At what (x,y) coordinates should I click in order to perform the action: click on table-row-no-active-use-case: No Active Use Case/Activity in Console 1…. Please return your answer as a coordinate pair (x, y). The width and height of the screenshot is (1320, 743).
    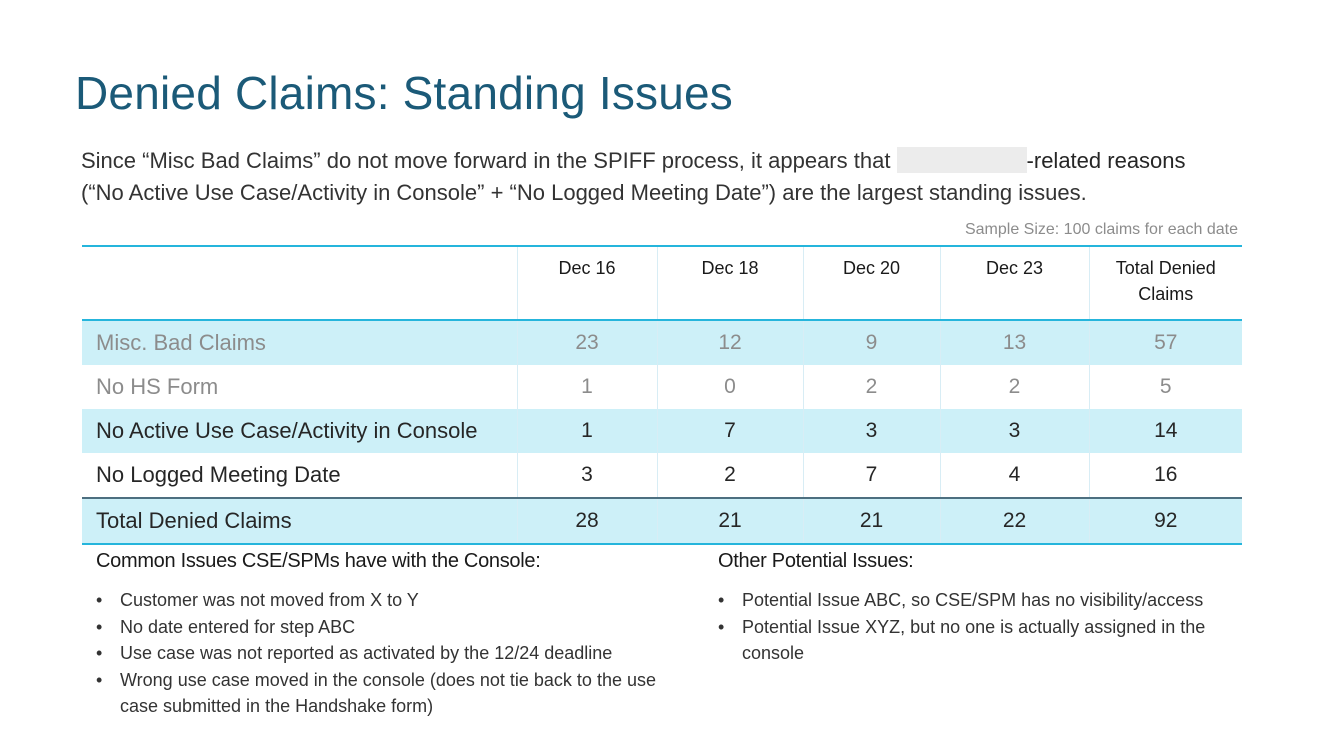
    Looking at the image, I should click on (662, 431).